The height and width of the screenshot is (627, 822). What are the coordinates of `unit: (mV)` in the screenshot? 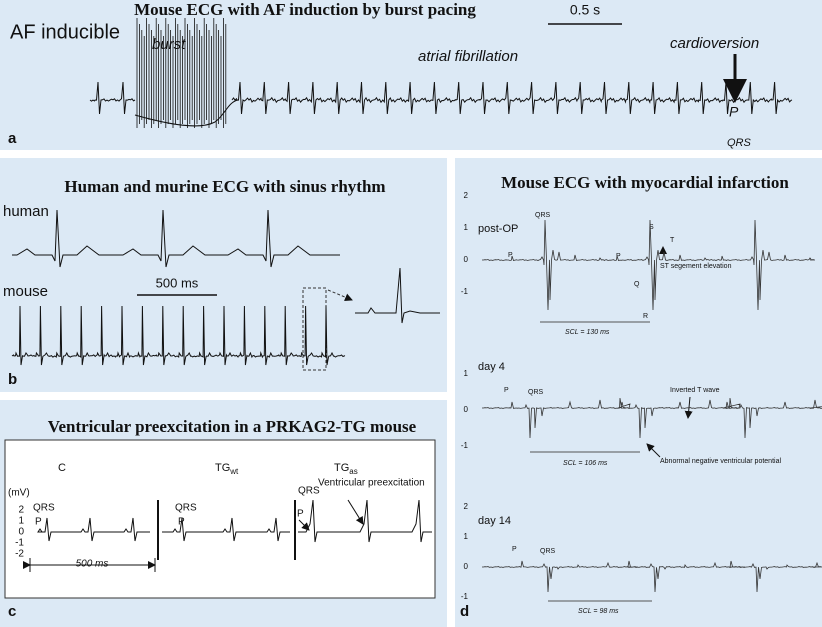 It's located at (19, 493).